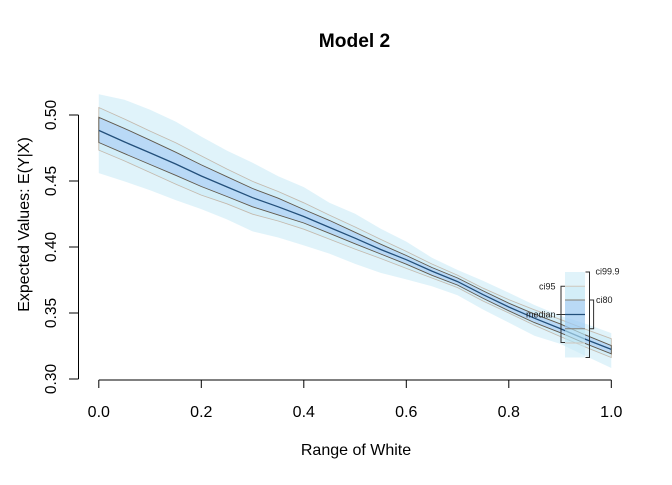  I want to click on svg-text: 0.2, so click(201, 412).